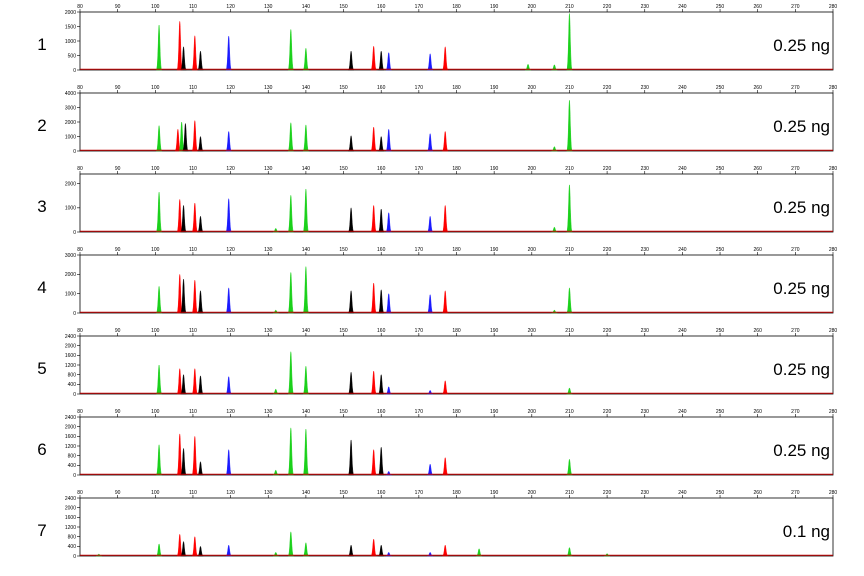  Describe the element at coordinates (607, 331) in the screenshot. I see `x-tick-label: 220` at that location.